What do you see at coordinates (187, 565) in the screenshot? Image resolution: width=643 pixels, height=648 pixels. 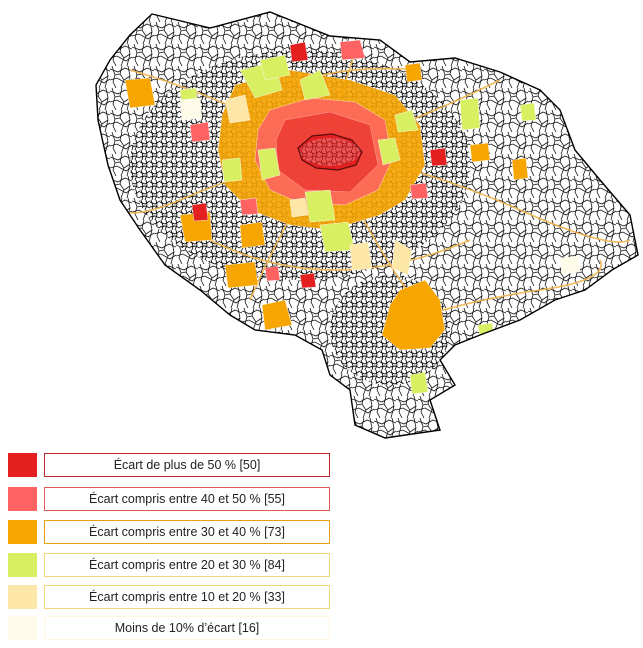 I see `legend-label: Écart compris entre 20 et 30 % [84]` at bounding box center [187, 565].